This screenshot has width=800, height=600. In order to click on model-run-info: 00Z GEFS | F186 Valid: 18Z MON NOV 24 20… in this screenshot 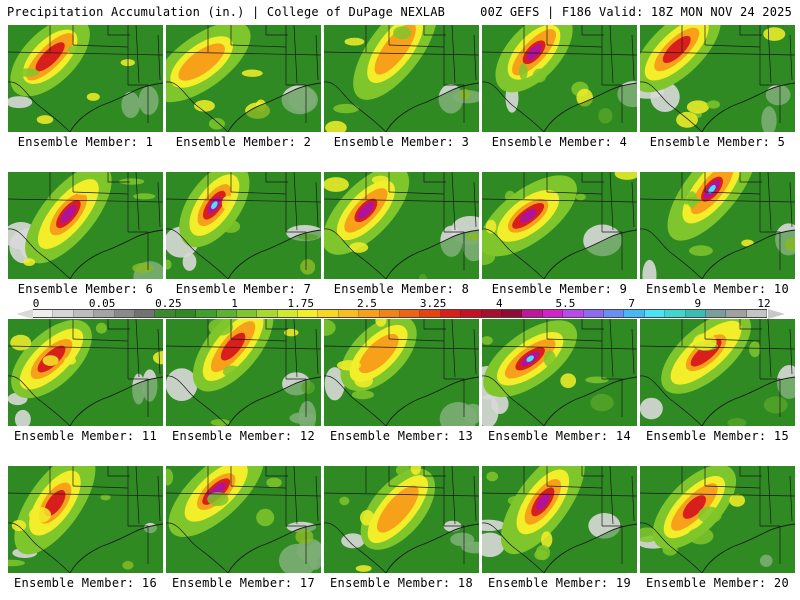, I will do `click(636, 12)`.